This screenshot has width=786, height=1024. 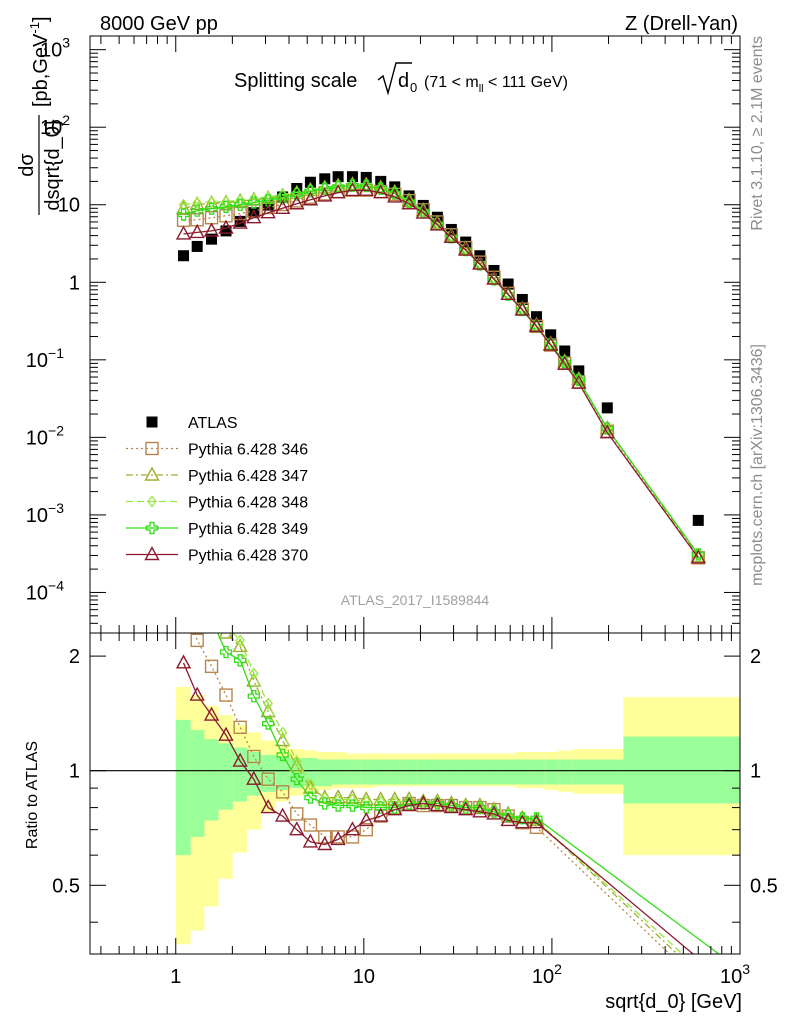 I want to click on y-tick-label: 10⁻¹, so click(x=45, y=358).